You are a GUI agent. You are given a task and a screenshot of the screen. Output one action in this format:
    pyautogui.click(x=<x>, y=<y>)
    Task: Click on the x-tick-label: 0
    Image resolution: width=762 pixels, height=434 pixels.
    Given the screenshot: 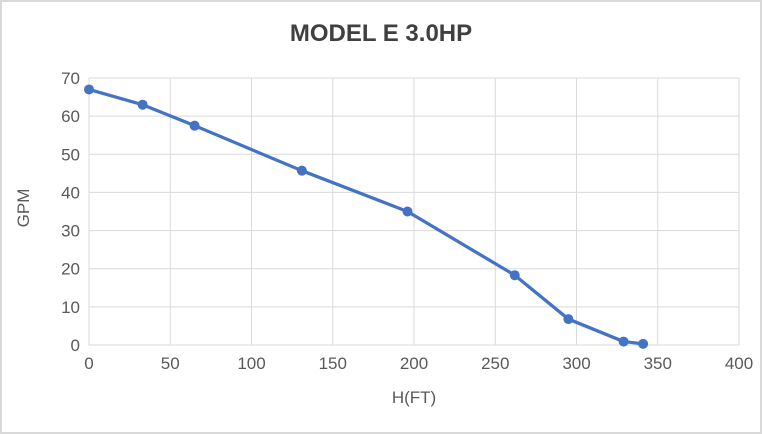 What is the action you would take?
    pyautogui.click(x=88, y=363)
    